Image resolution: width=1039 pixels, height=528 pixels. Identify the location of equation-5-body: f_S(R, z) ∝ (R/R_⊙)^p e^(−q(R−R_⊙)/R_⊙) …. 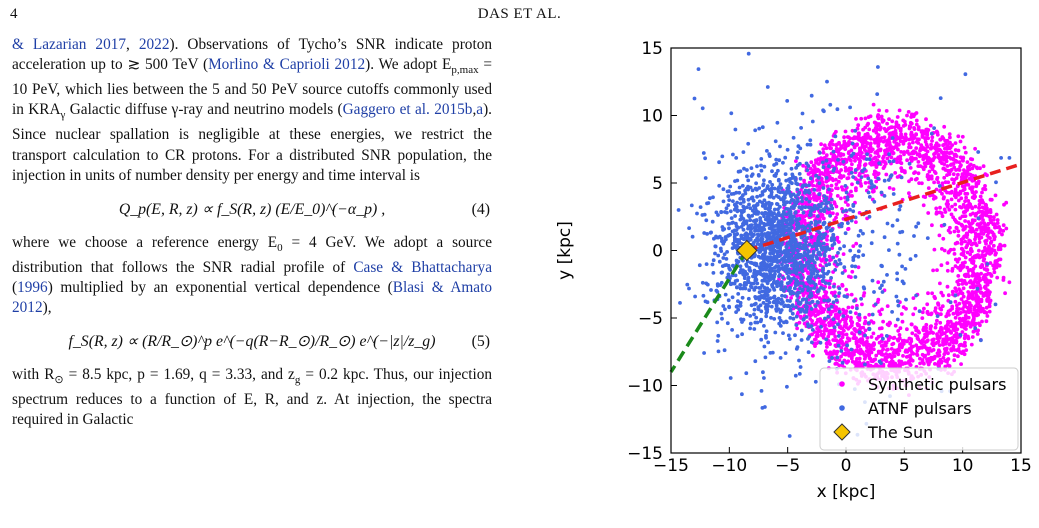
(252, 342).